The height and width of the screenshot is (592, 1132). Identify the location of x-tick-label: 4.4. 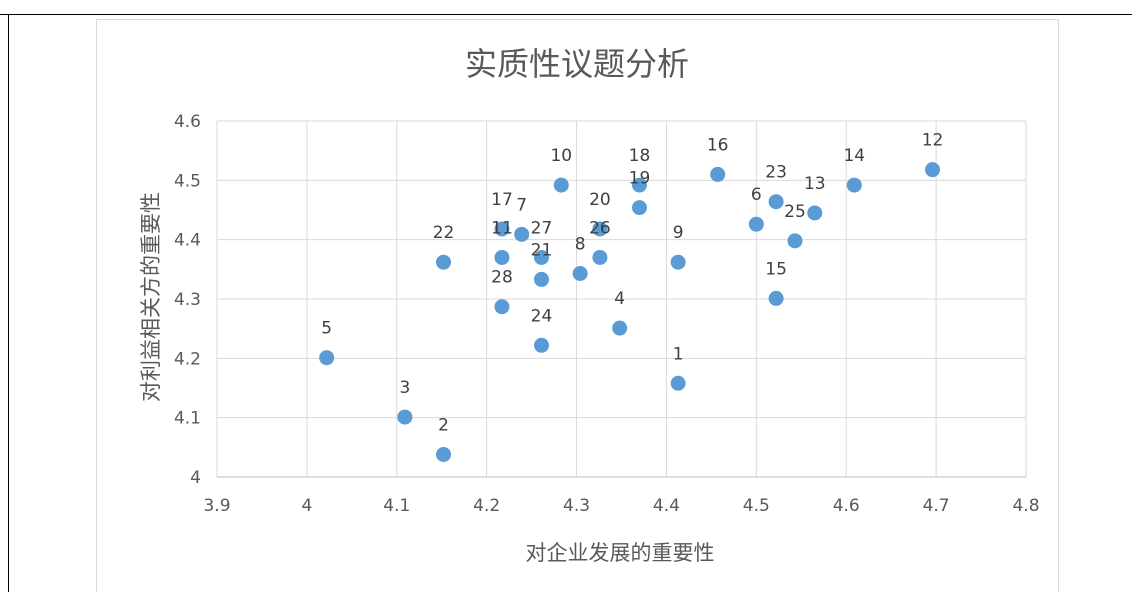
(666, 506).